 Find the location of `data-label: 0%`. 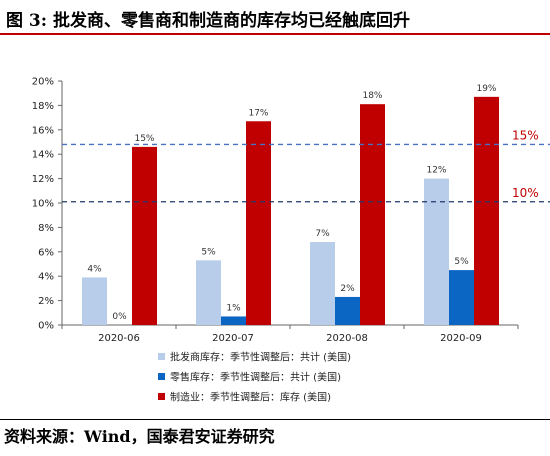

data-label: 0% is located at coordinates (119, 317).